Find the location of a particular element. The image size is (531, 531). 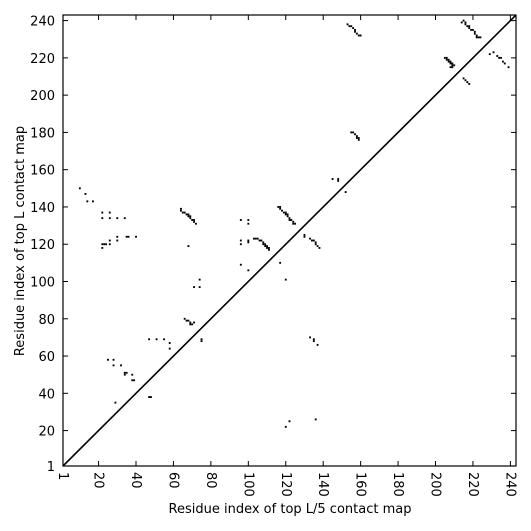

y-tick-label: 1 is located at coordinates (51, 467).